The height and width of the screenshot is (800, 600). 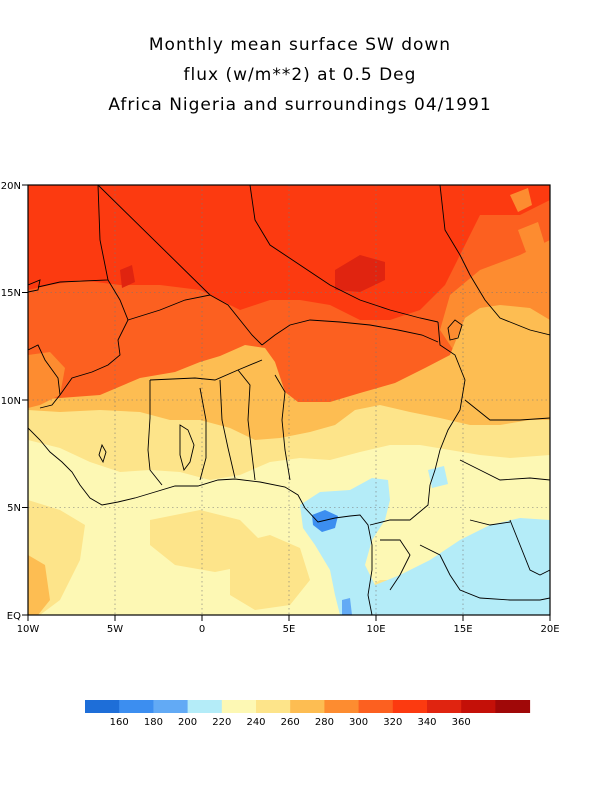 What do you see at coordinates (39, 585) in the screenshot?
I see `field-280-sw` at bounding box center [39, 585].